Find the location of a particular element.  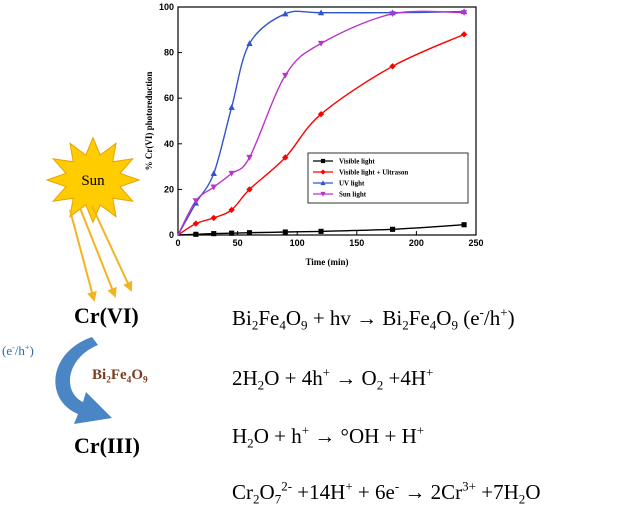

x-tick-label: 250 is located at coordinates (475, 243).